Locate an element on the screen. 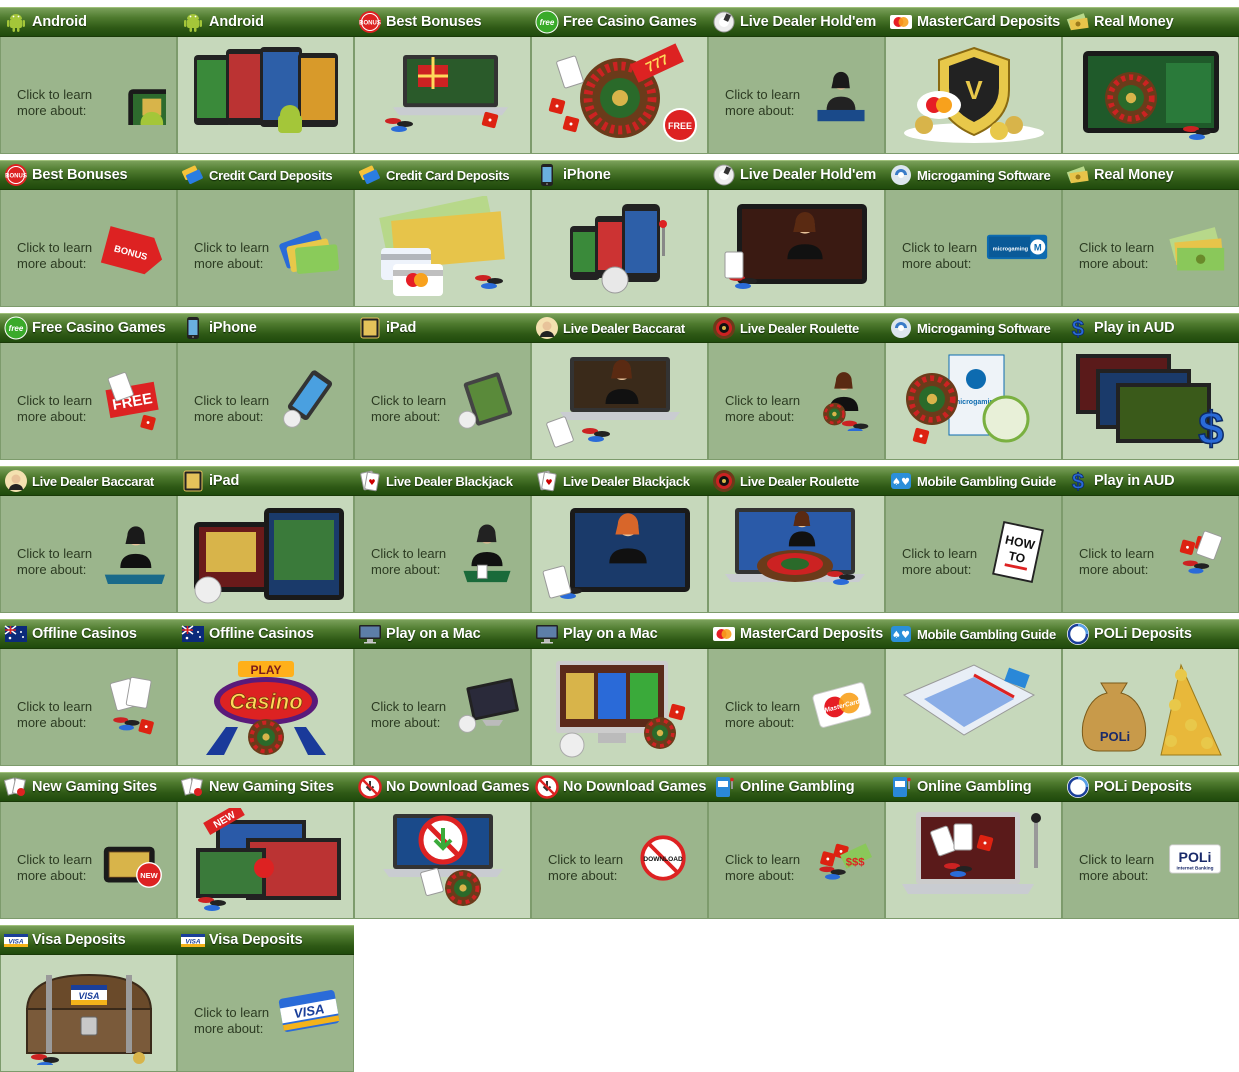 The image size is (1239, 1072). topic-tile: Android is located at coordinates (265, 80).